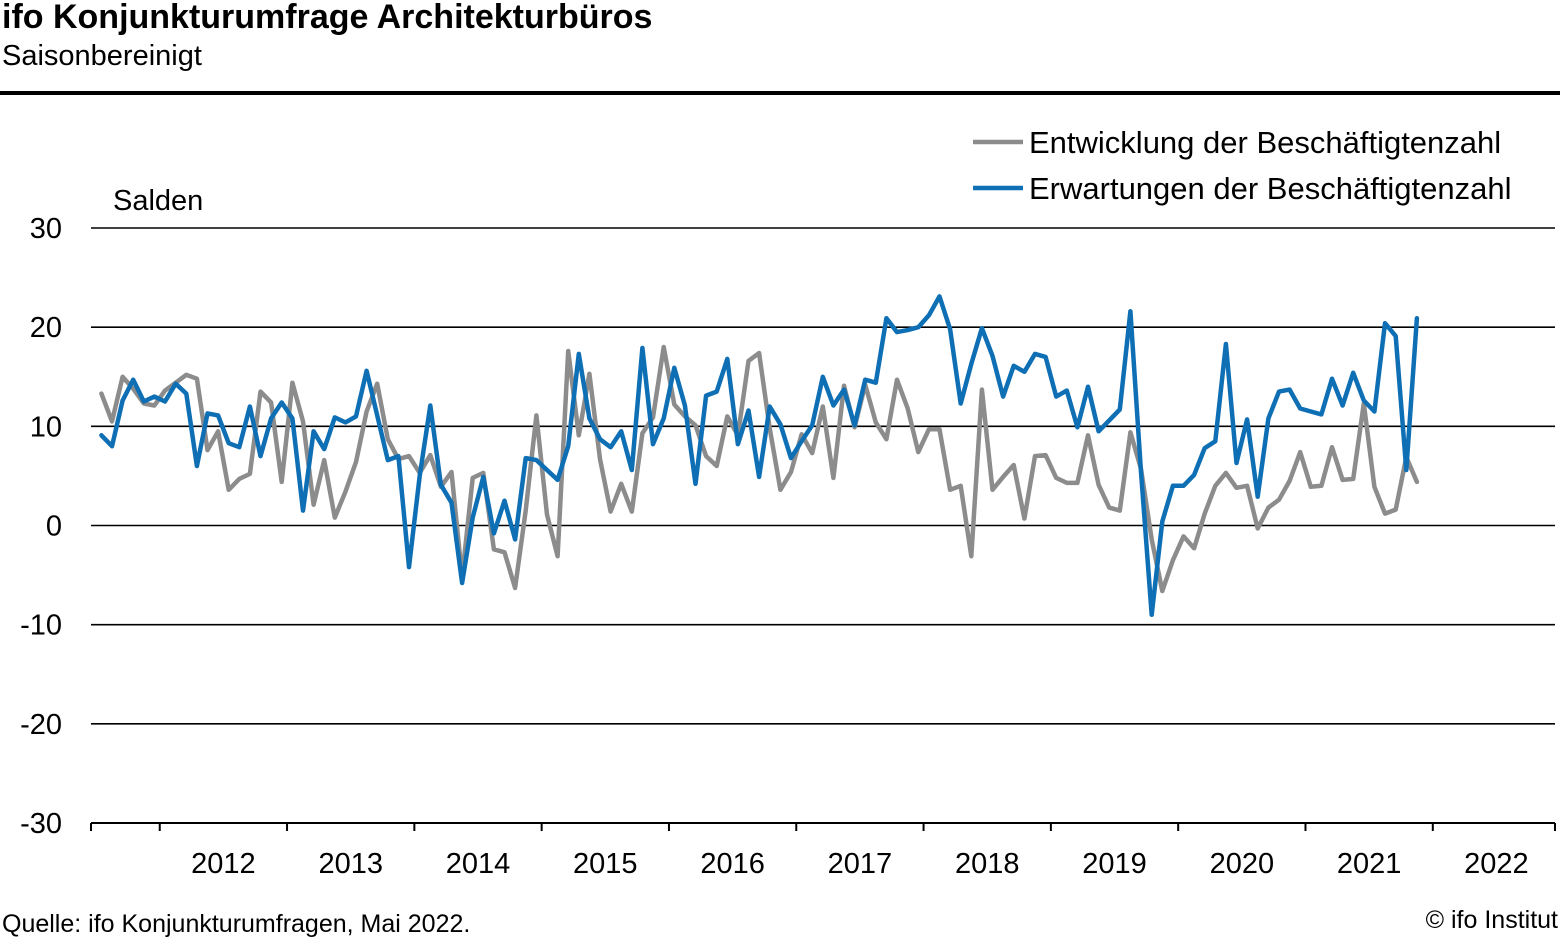 Image resolution: width=1560 pixels, height=941 pixels. What do you see at coordinates (223, 864) in the screenshot?
I see `x-tick-label: 2012` at bounding box center [223, 864].